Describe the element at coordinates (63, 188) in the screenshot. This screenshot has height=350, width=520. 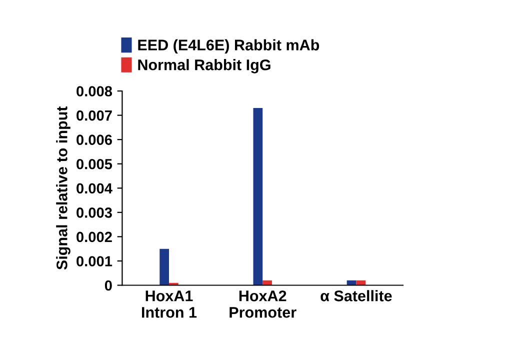
I see `y-axis-title: Signal relative to input` at that location.